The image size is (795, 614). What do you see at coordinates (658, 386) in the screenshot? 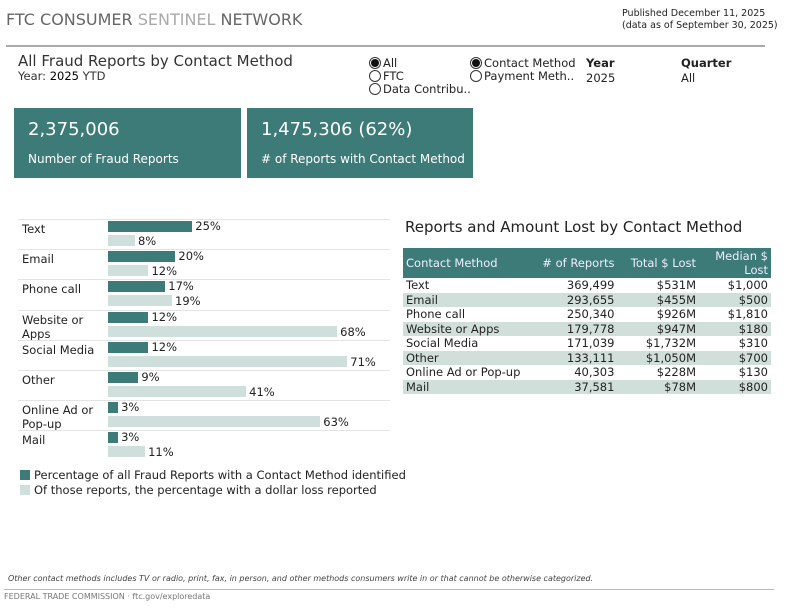
I see `table-cell: $78M` at bounding box center [658, 386].